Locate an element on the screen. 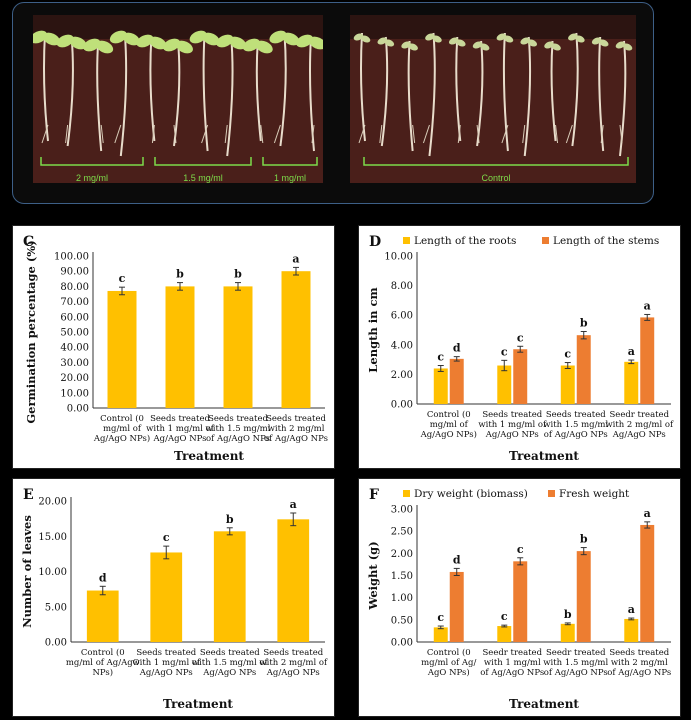 The width and height of the screenshot is (691, 720). legend-label: Length of the stems is located at coordinates (606, 241).